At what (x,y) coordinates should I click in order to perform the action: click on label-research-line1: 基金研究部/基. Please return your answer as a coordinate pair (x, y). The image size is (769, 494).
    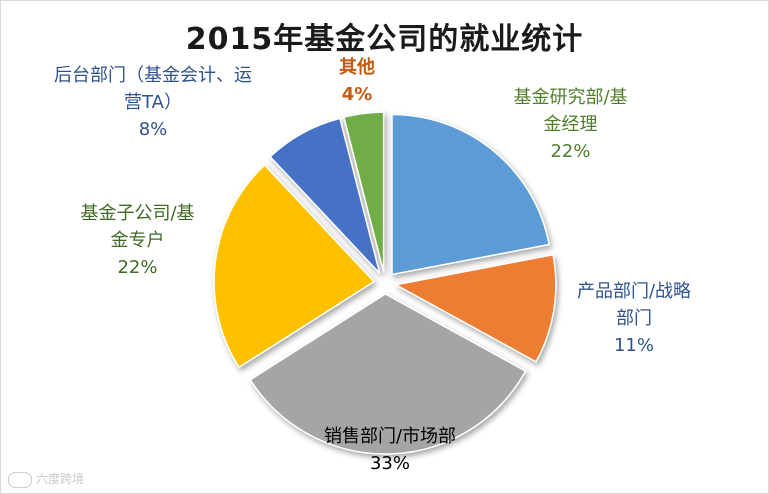
    Looking at the image, I should click on (570, 97).